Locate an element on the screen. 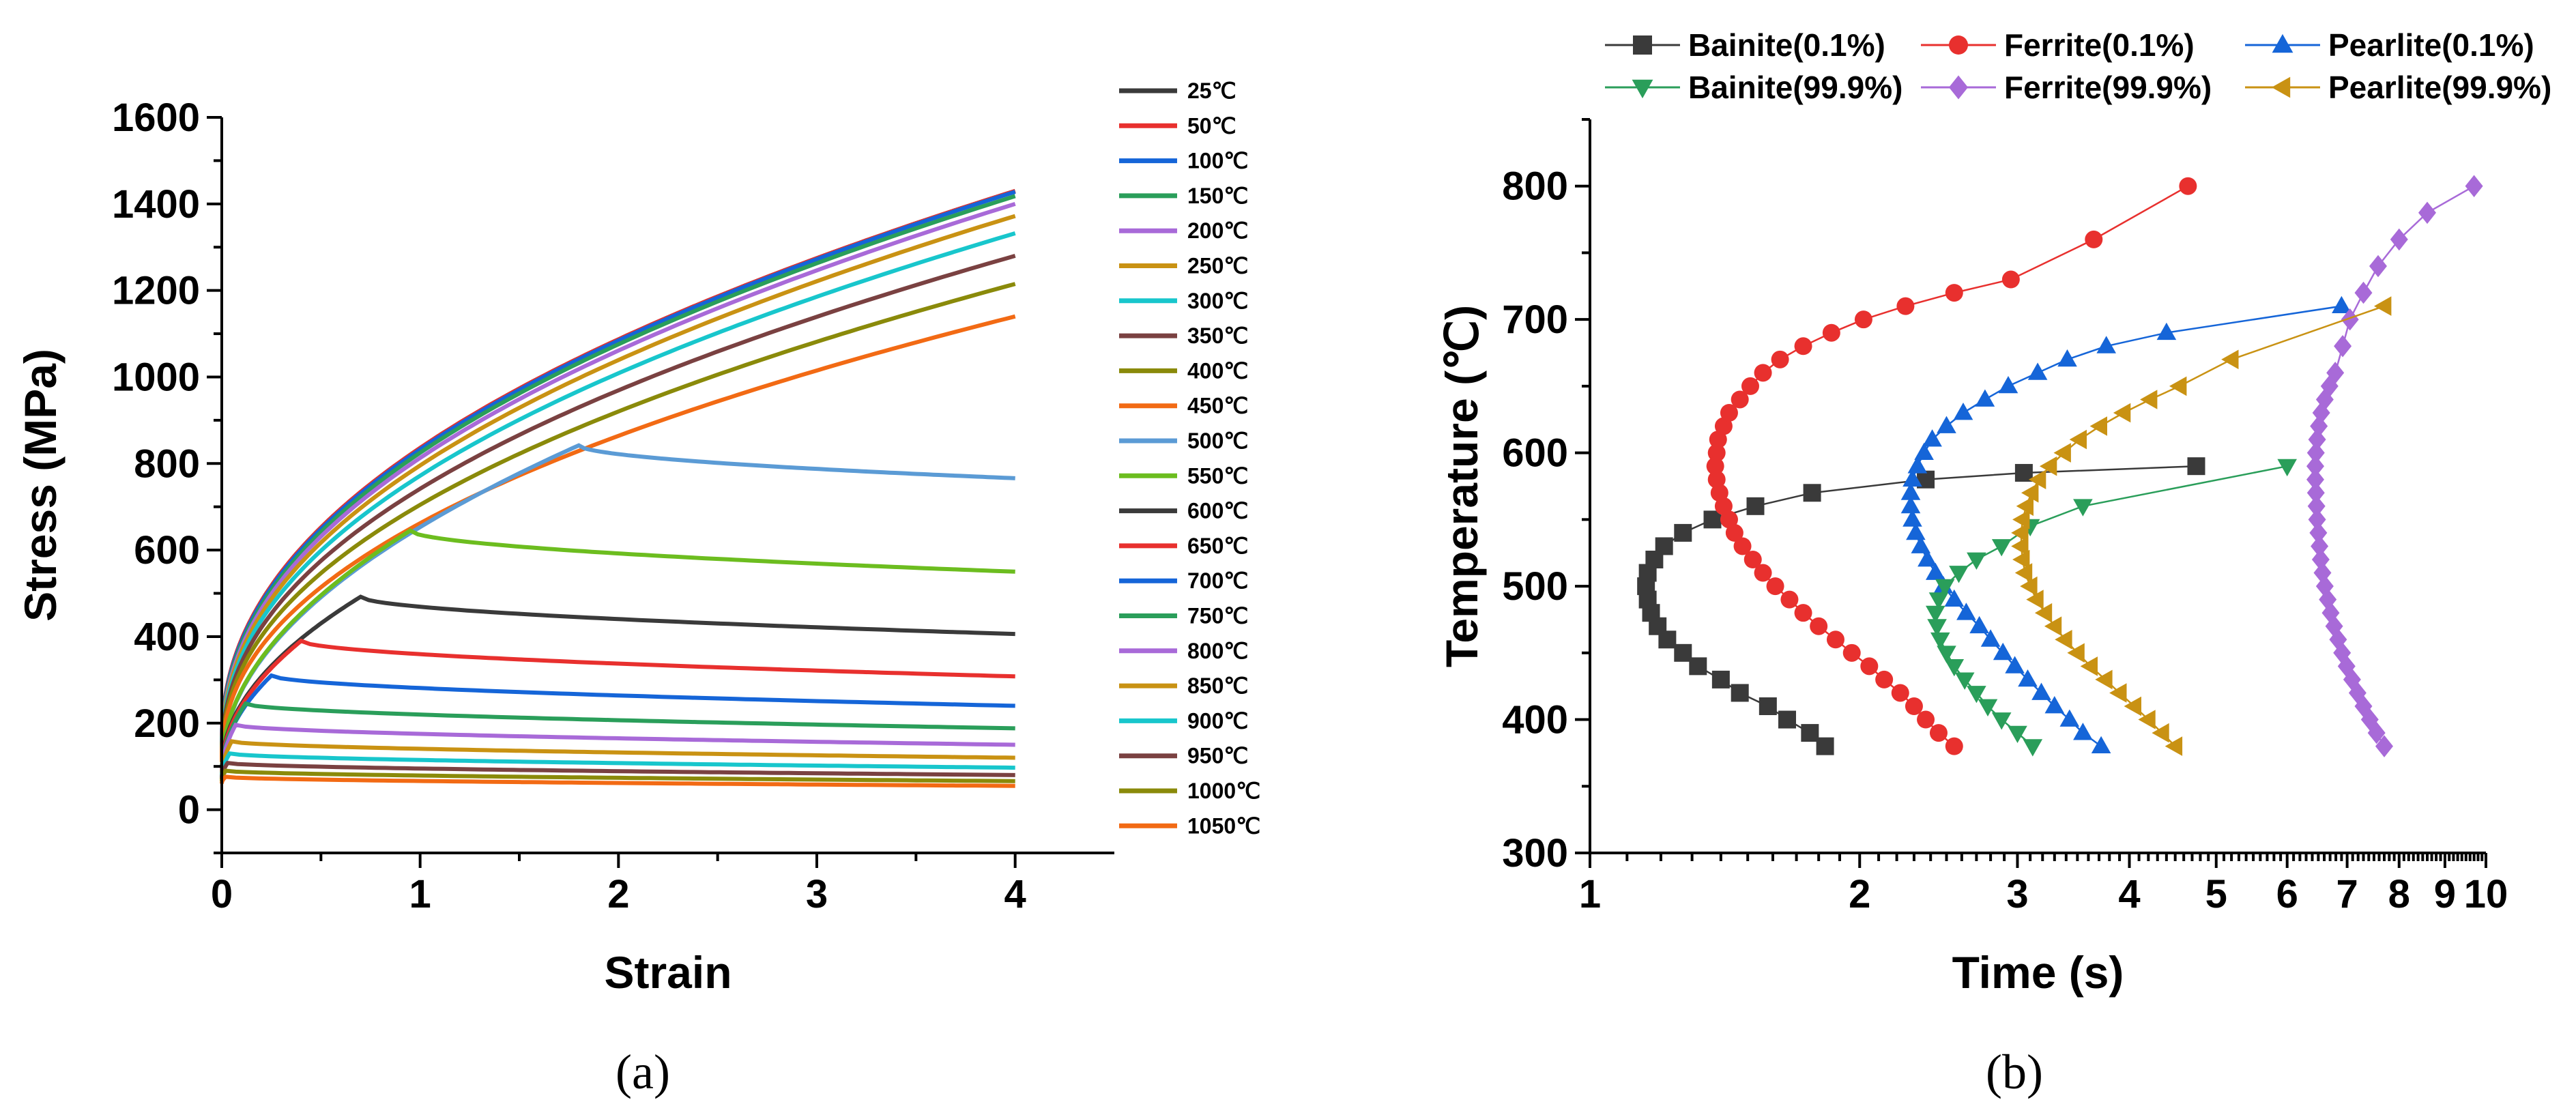  y-tick-label-a: 800 is located at coordinates (167, 463).